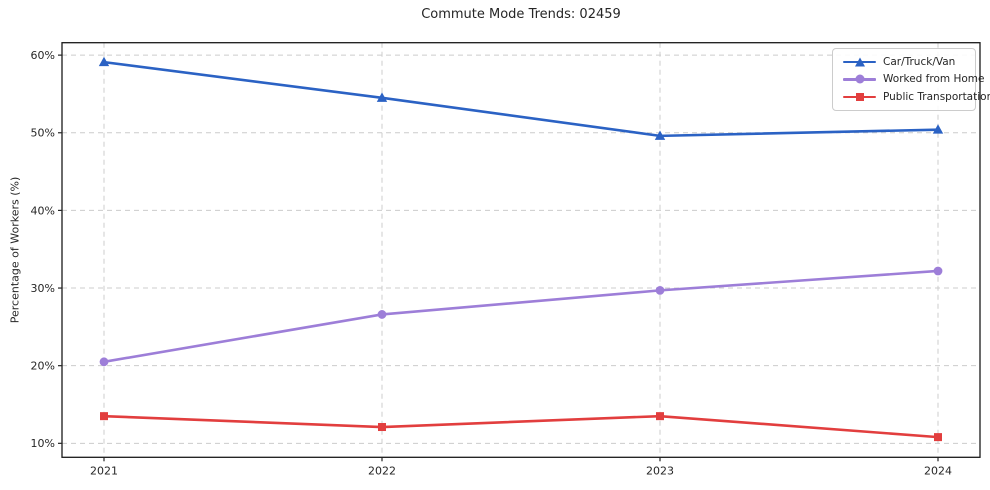 This screenshot has width=990, height=490. Describe the element at coordinates (43, 133) in the screenshot. I see `y-tick-label: 50%` at that location.